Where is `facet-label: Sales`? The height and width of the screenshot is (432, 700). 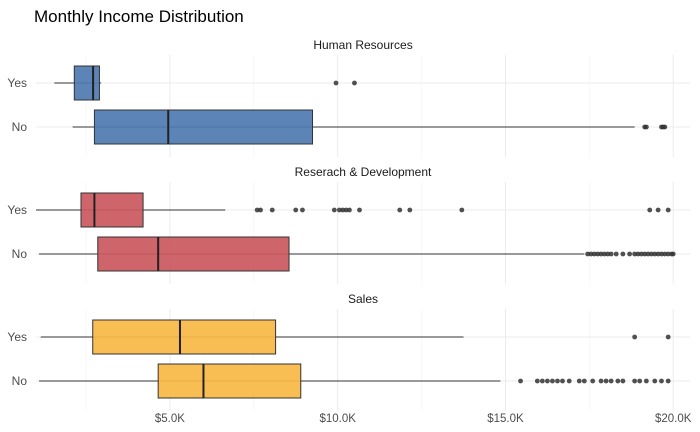
facet-label: Sales is located at coordinates (363, 299).